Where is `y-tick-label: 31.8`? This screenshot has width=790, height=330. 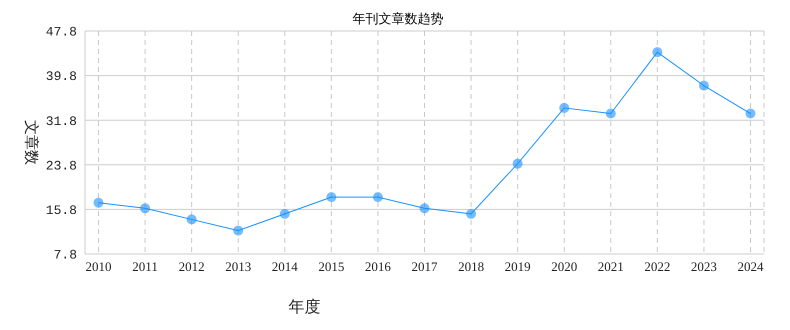 y-tick-label: 31.8 is located at coordinates (61, 121).